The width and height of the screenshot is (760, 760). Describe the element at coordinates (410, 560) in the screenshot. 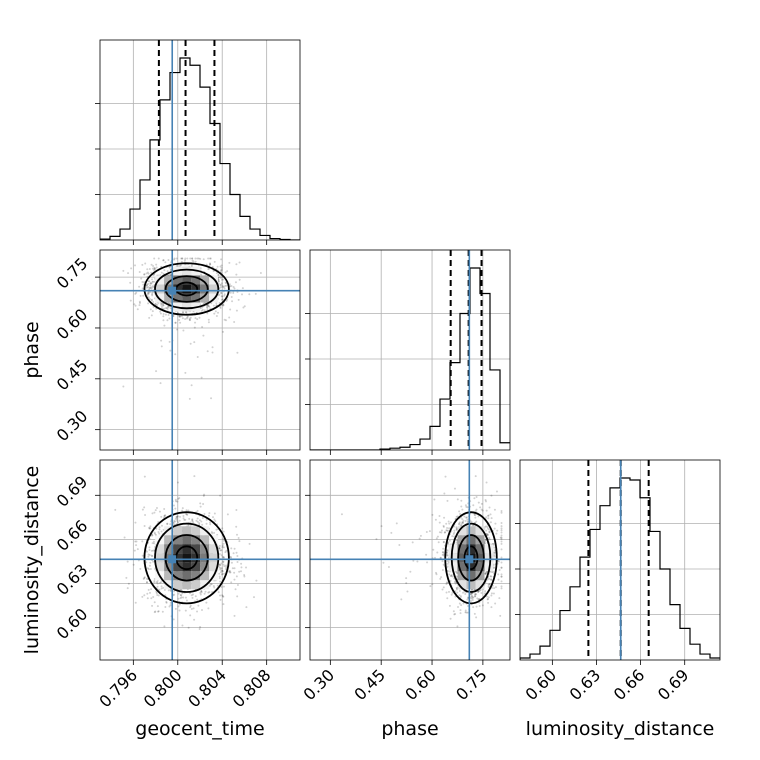

I see `data-distance-vs-phase` at that location.